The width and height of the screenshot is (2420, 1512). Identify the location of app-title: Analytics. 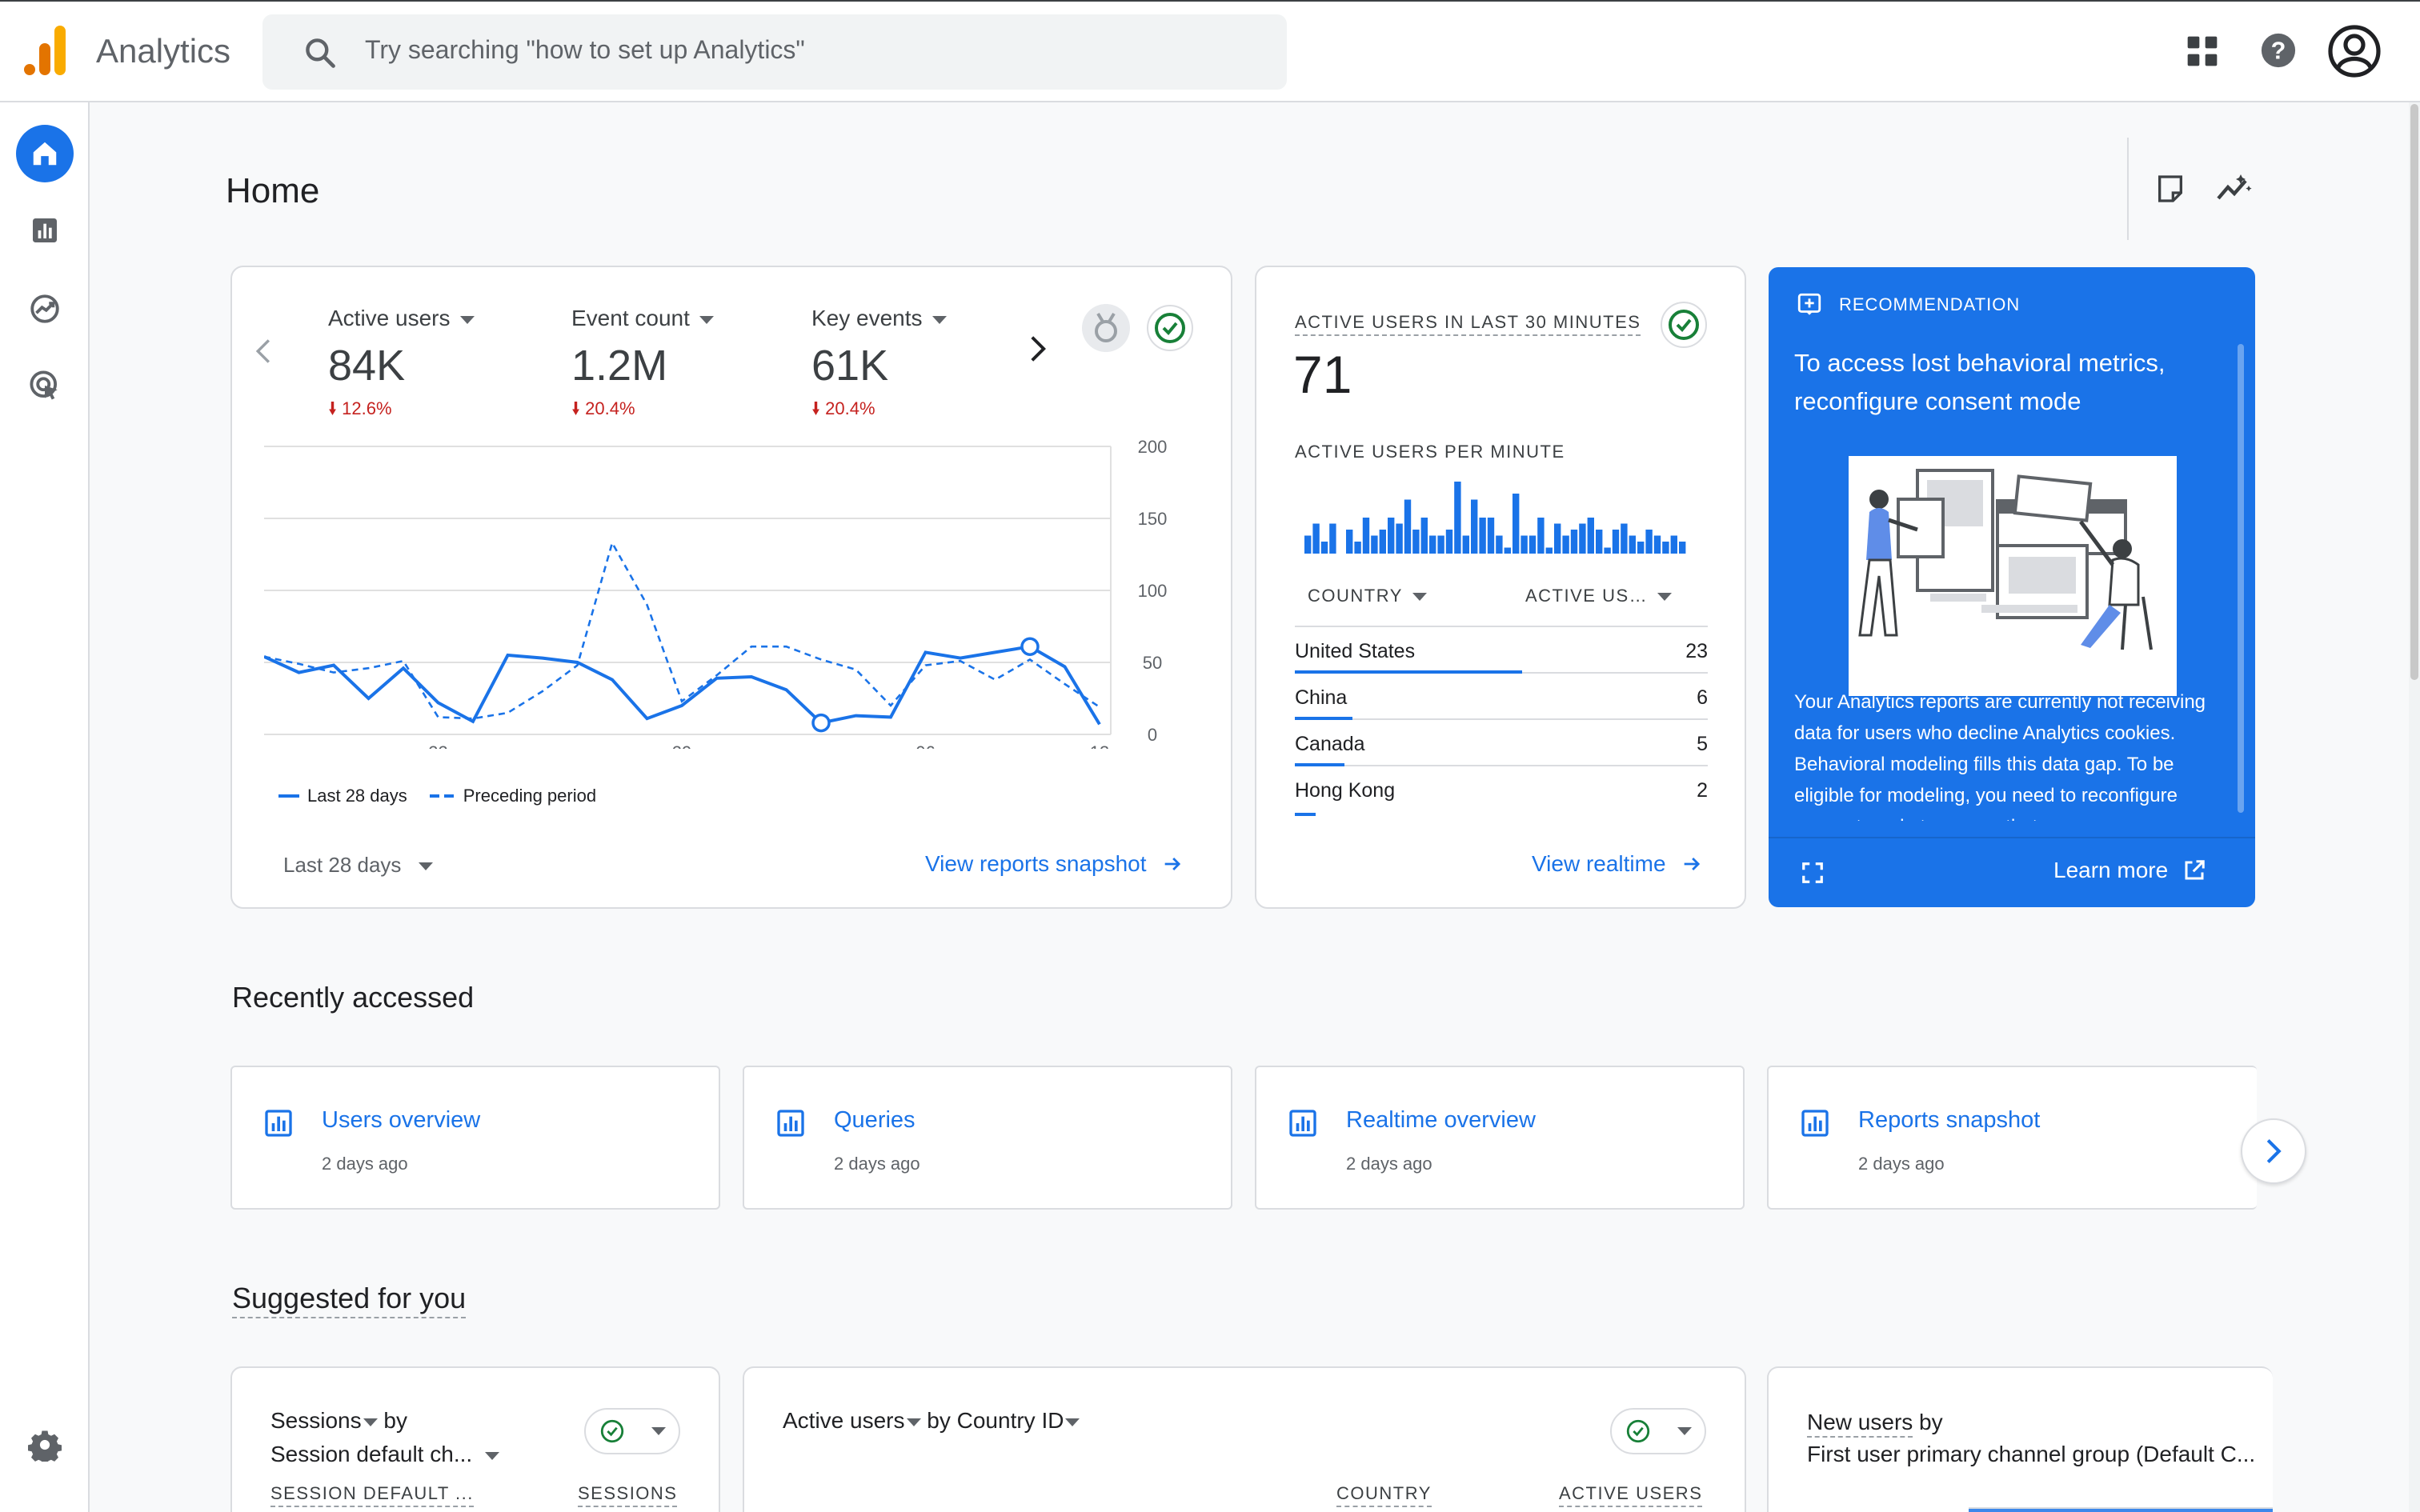
(163, 51).